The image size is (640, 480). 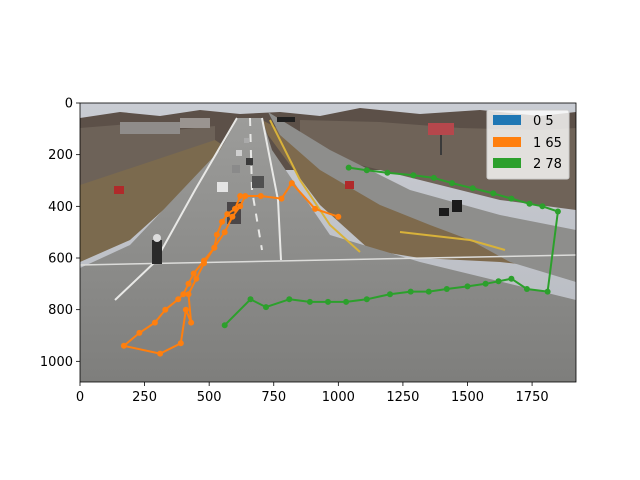 What do you see at coordinates (144, 397) in the screenshot?
I see `x-tick-label: 250` at bounding box center [144, 397].